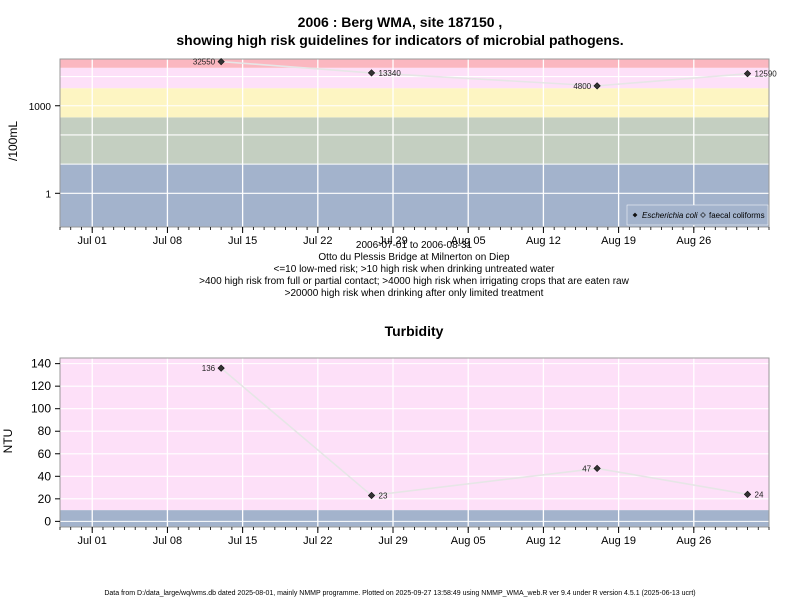 The width and height of the screenshot is (800, 600). I want to click on turbidity-data-label: 136, so click(209, 368).